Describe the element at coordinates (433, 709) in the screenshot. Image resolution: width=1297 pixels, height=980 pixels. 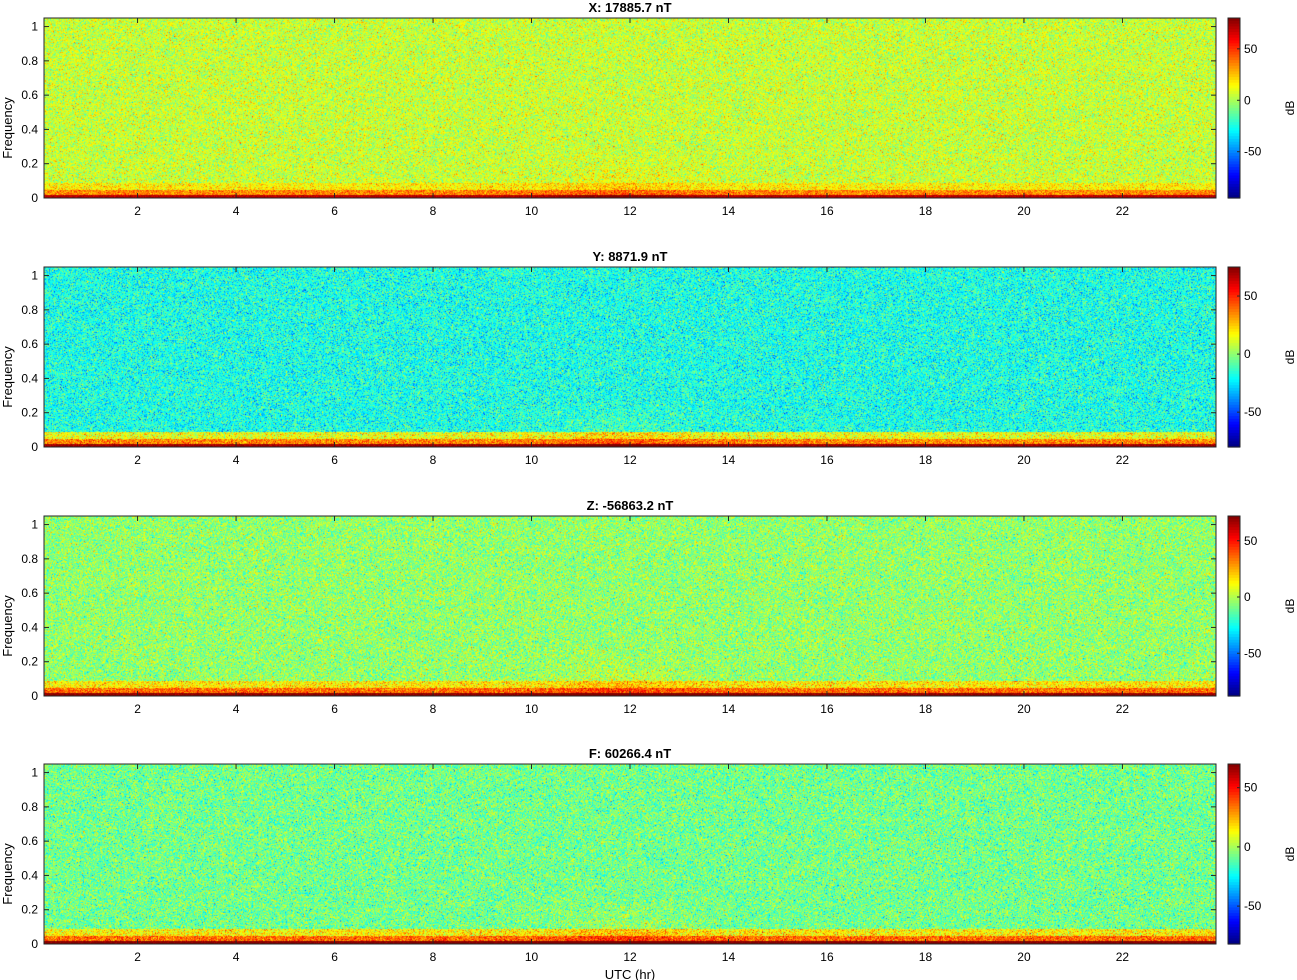
I see `x-tick-label: 8` at that location.